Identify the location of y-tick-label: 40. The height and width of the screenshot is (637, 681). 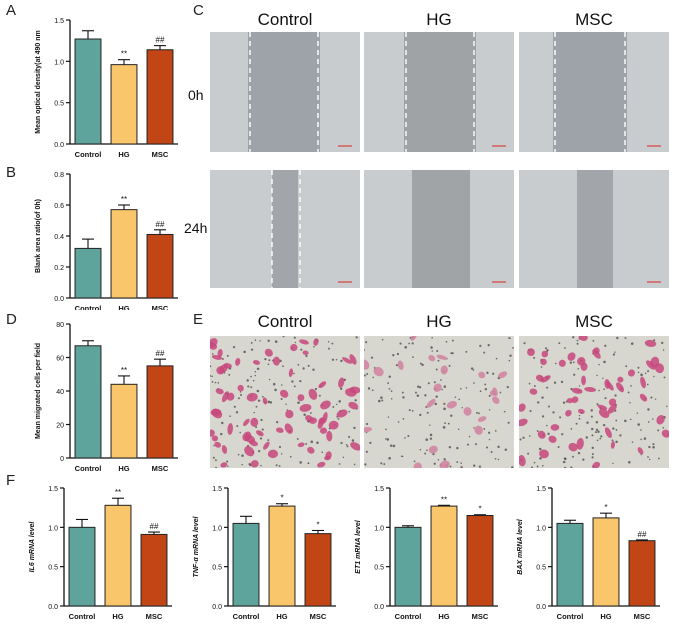
(60, 392).